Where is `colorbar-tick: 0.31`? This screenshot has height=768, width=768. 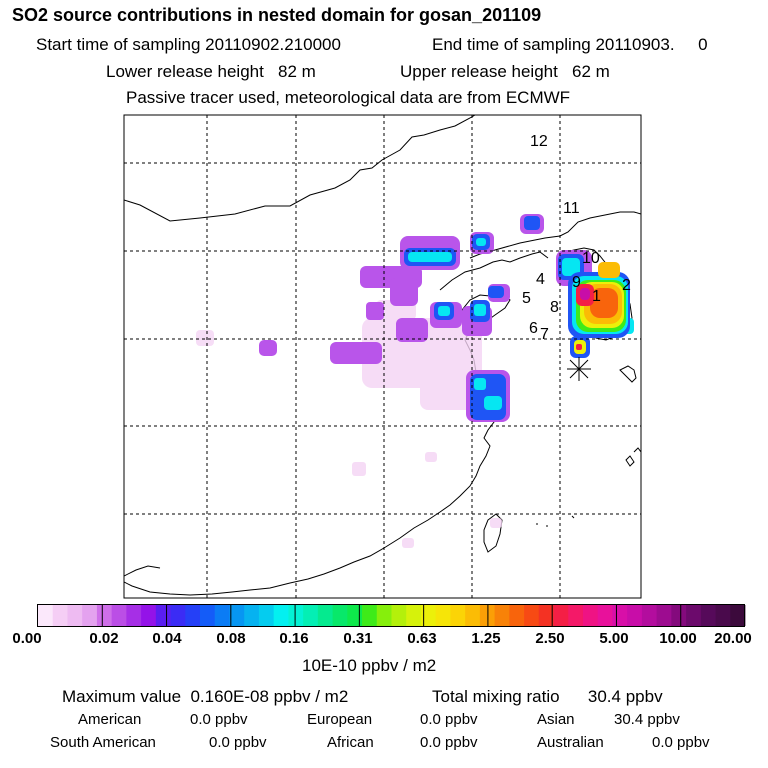 colorbar-tick: 0.31 is located at coordinates (358, 638).